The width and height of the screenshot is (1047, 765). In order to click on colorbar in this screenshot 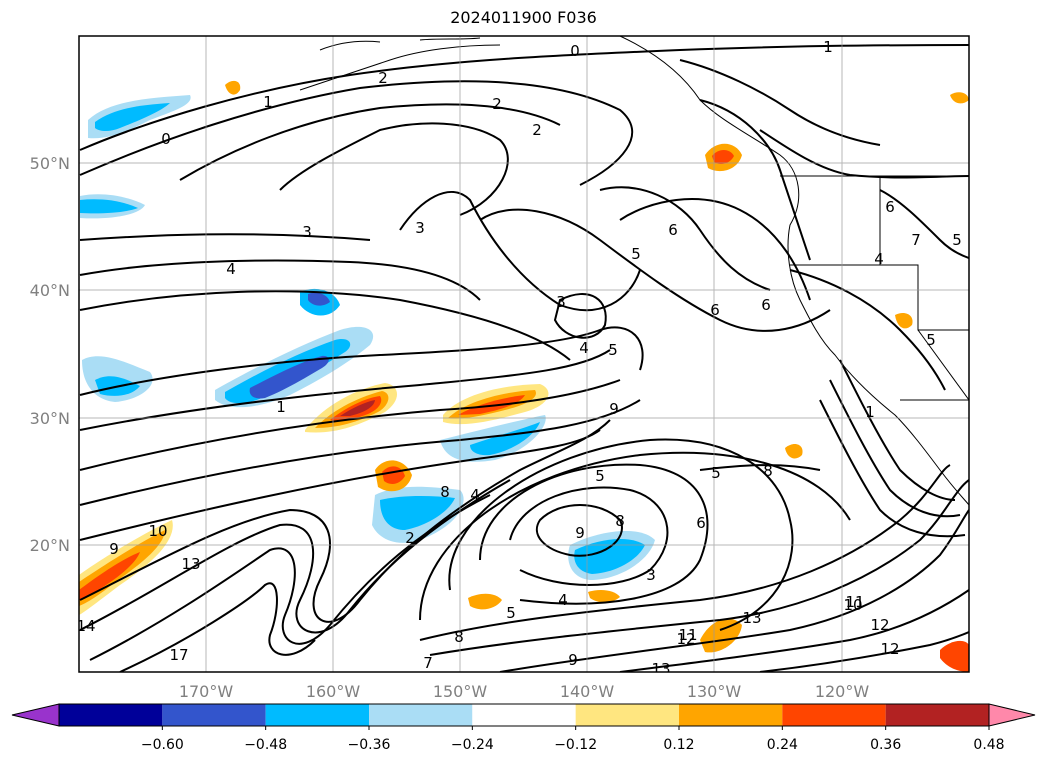, I will do `click(523, 715)`.